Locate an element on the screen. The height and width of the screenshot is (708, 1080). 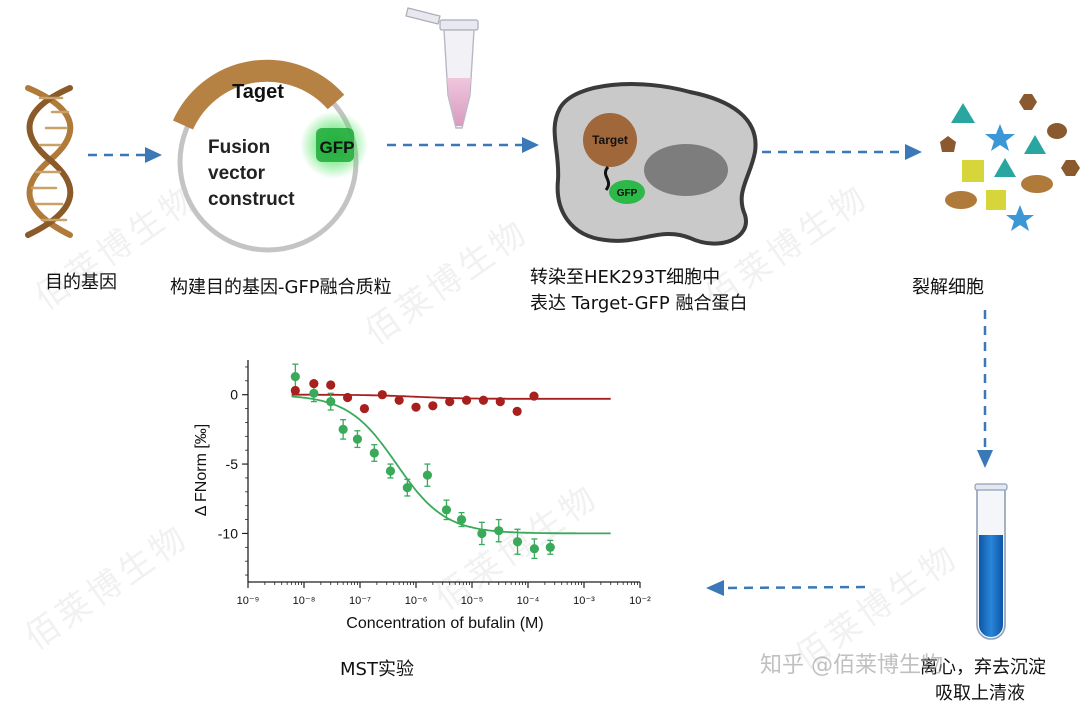
plasmid-arc-label: Taget is located at coordinates (258, 92).